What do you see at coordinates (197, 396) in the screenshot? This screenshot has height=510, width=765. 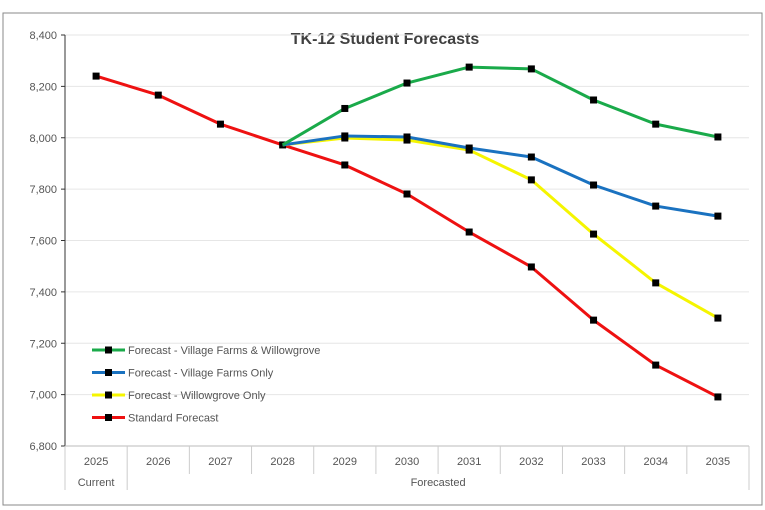 I see `legend-label: Forecast - Willowgrove Only` at bounding box center [197, 396].